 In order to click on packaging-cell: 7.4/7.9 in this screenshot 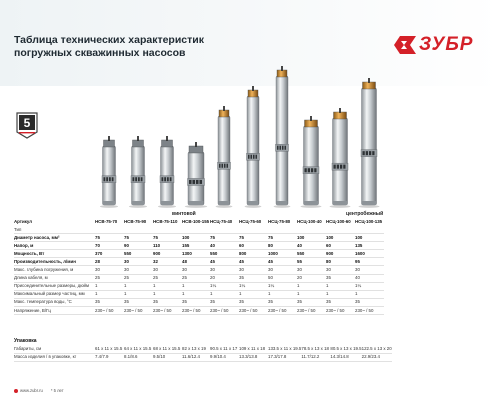, I will do `click(109, 357)`.